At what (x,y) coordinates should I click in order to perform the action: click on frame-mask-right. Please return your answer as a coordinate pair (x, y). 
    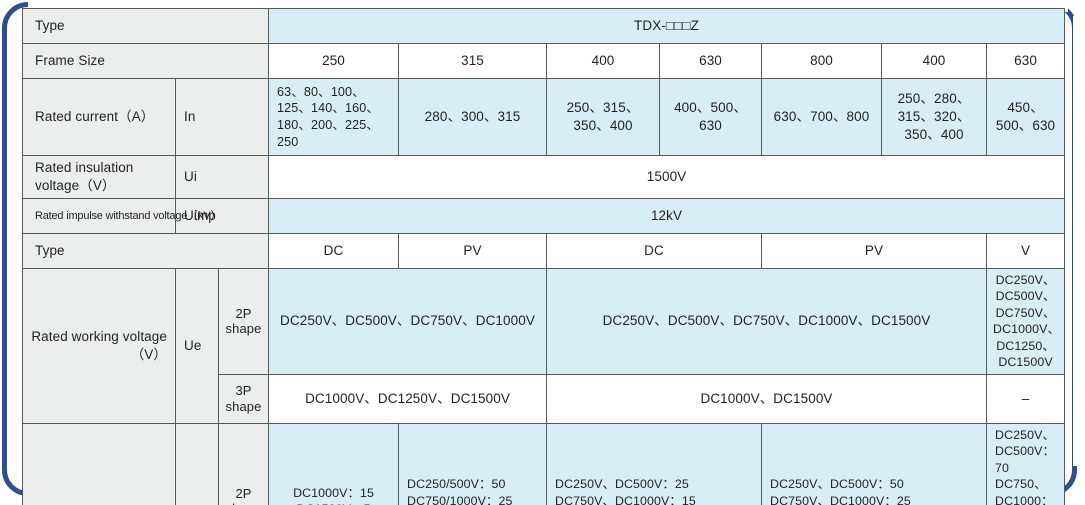
    Looking at the image, I should click on (1079, 241).